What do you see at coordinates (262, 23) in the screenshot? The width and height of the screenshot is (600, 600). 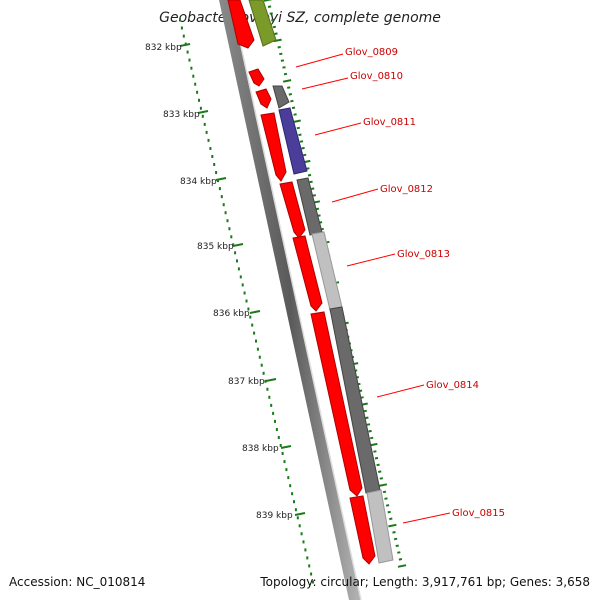 I see `green-feature` at bounding box center [262, 23].